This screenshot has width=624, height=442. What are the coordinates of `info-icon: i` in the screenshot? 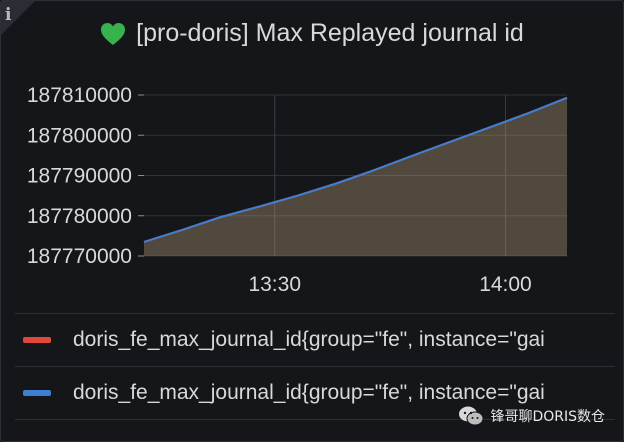 It's located at (8, 15).